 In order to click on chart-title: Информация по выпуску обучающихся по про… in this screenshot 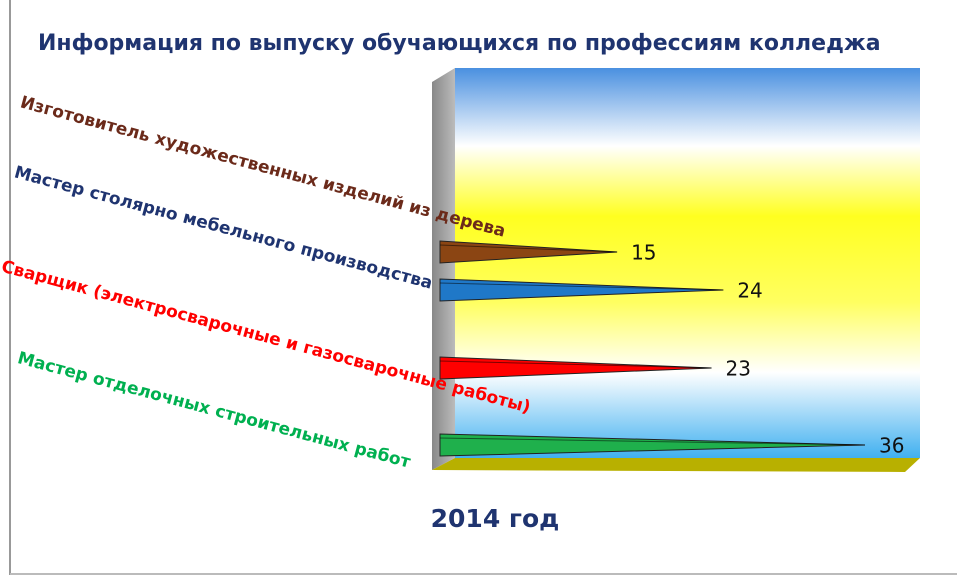, I will do `click(459, 43)`.